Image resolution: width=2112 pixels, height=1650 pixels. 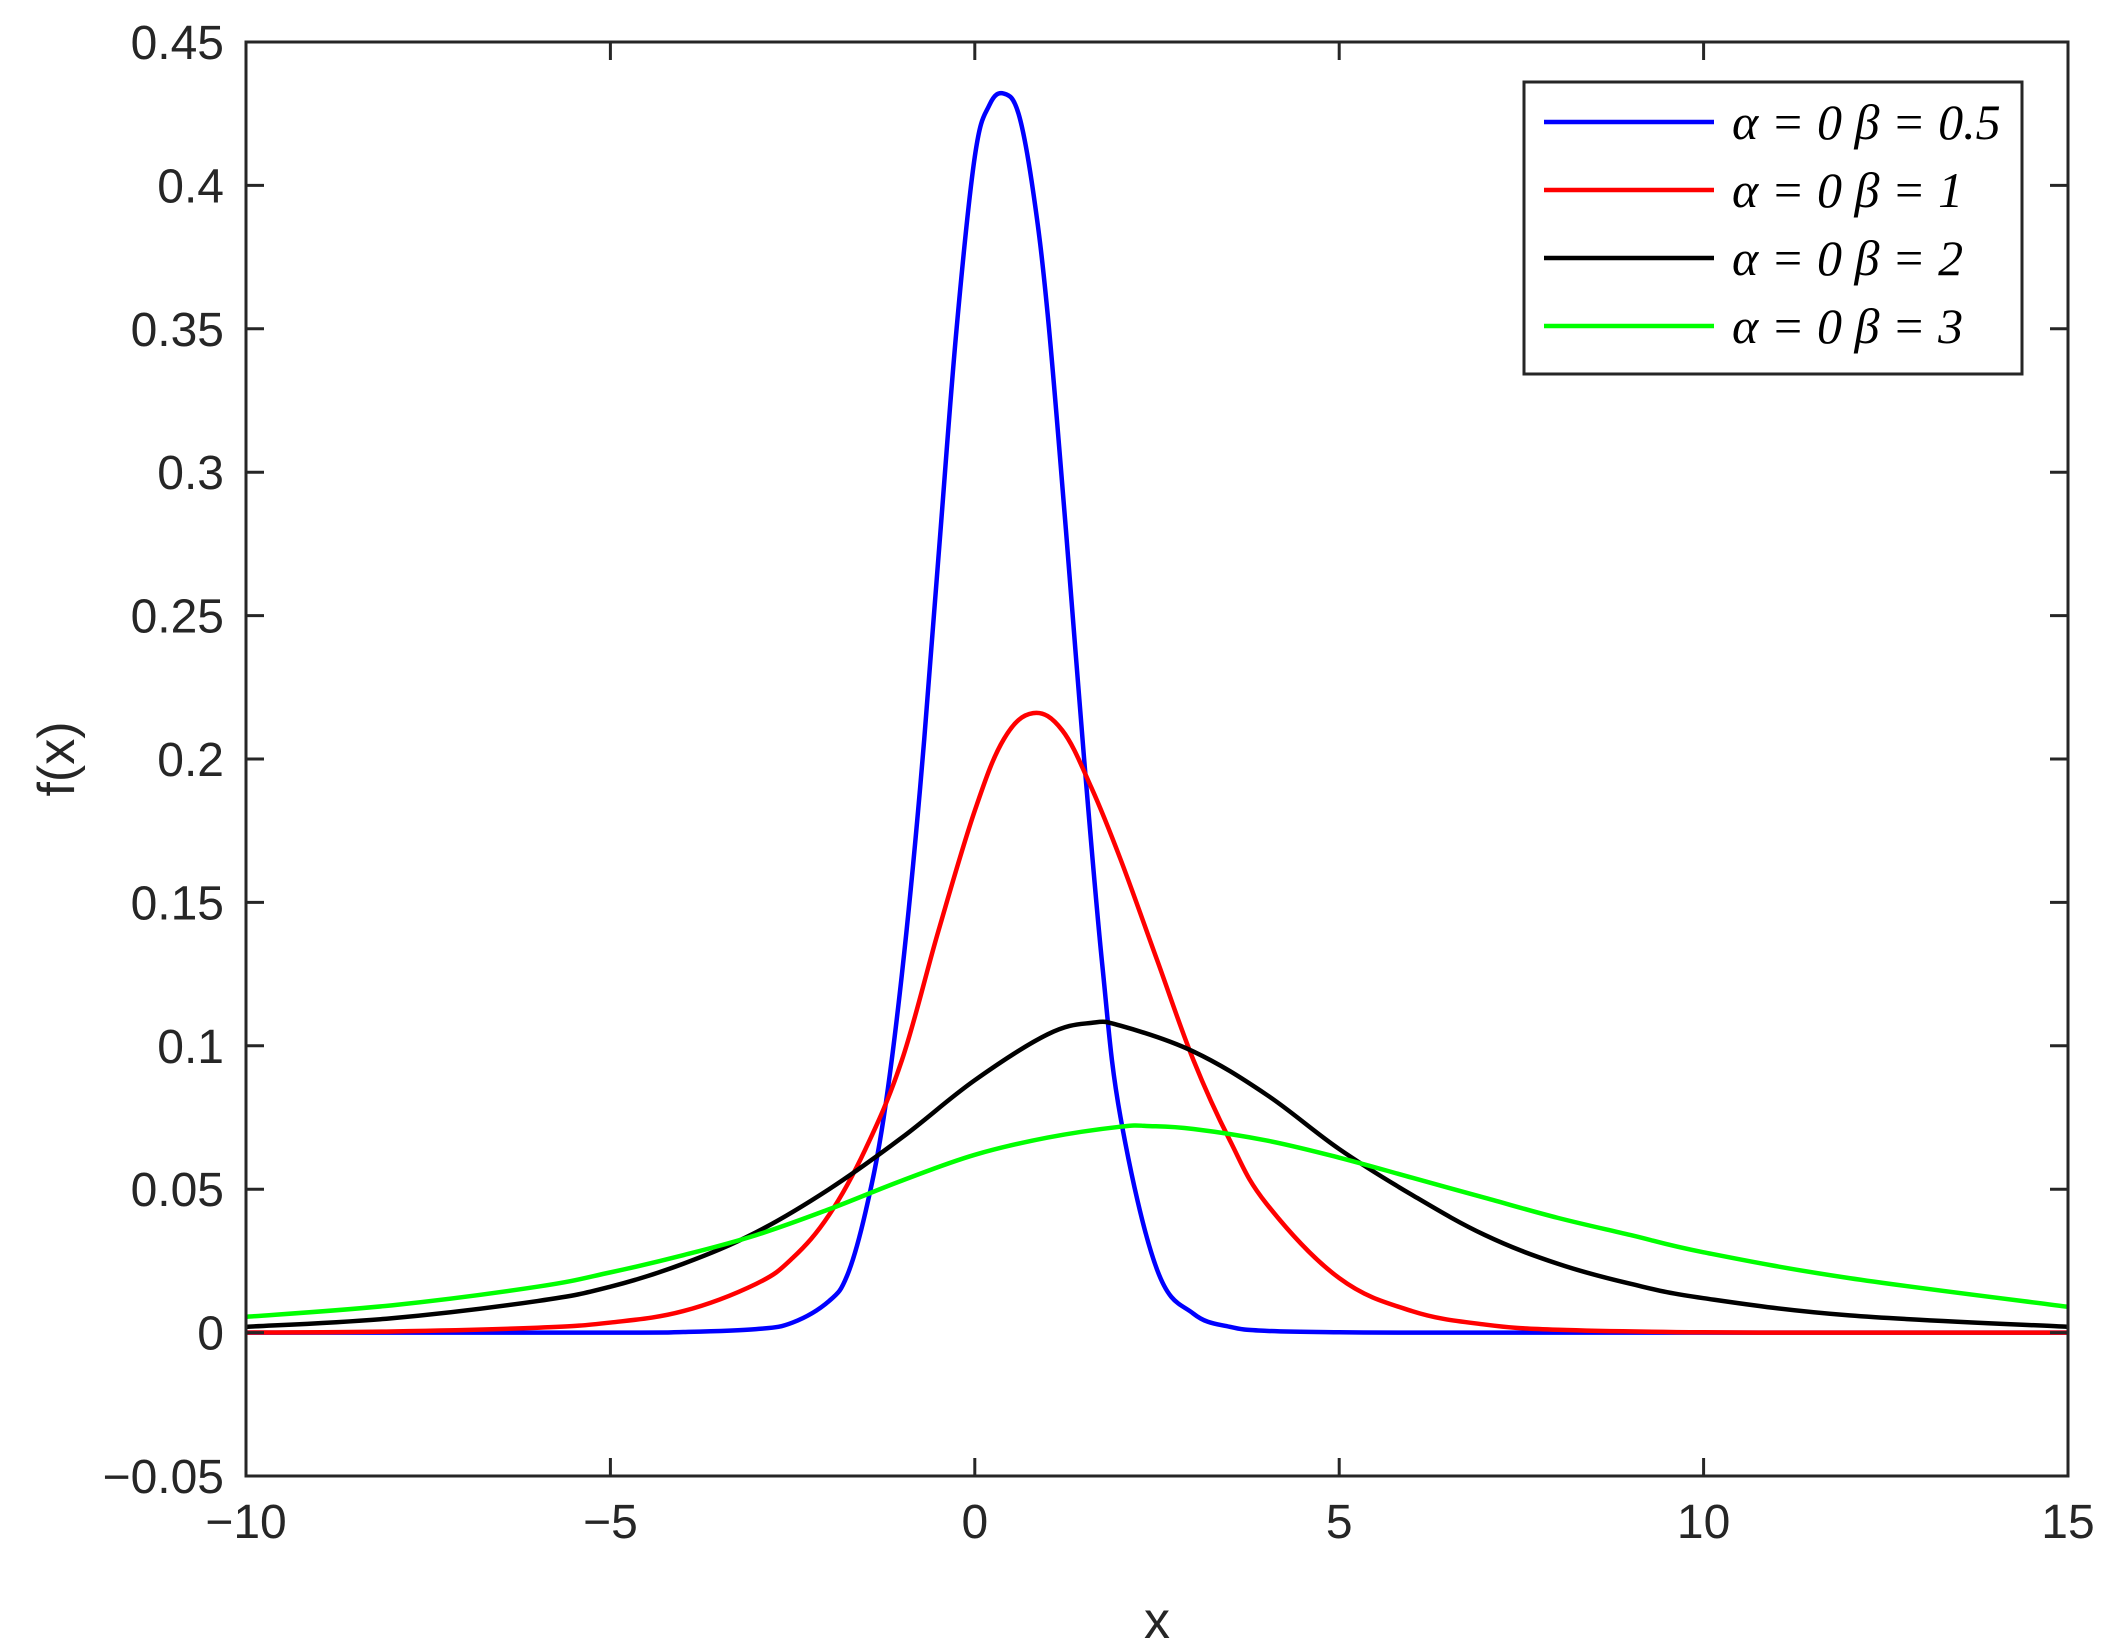 What do you see at coordinates (177, 1190) in the screenshot?
I see `y-tick-label: 0.05` at bounding box center [177, 1190].